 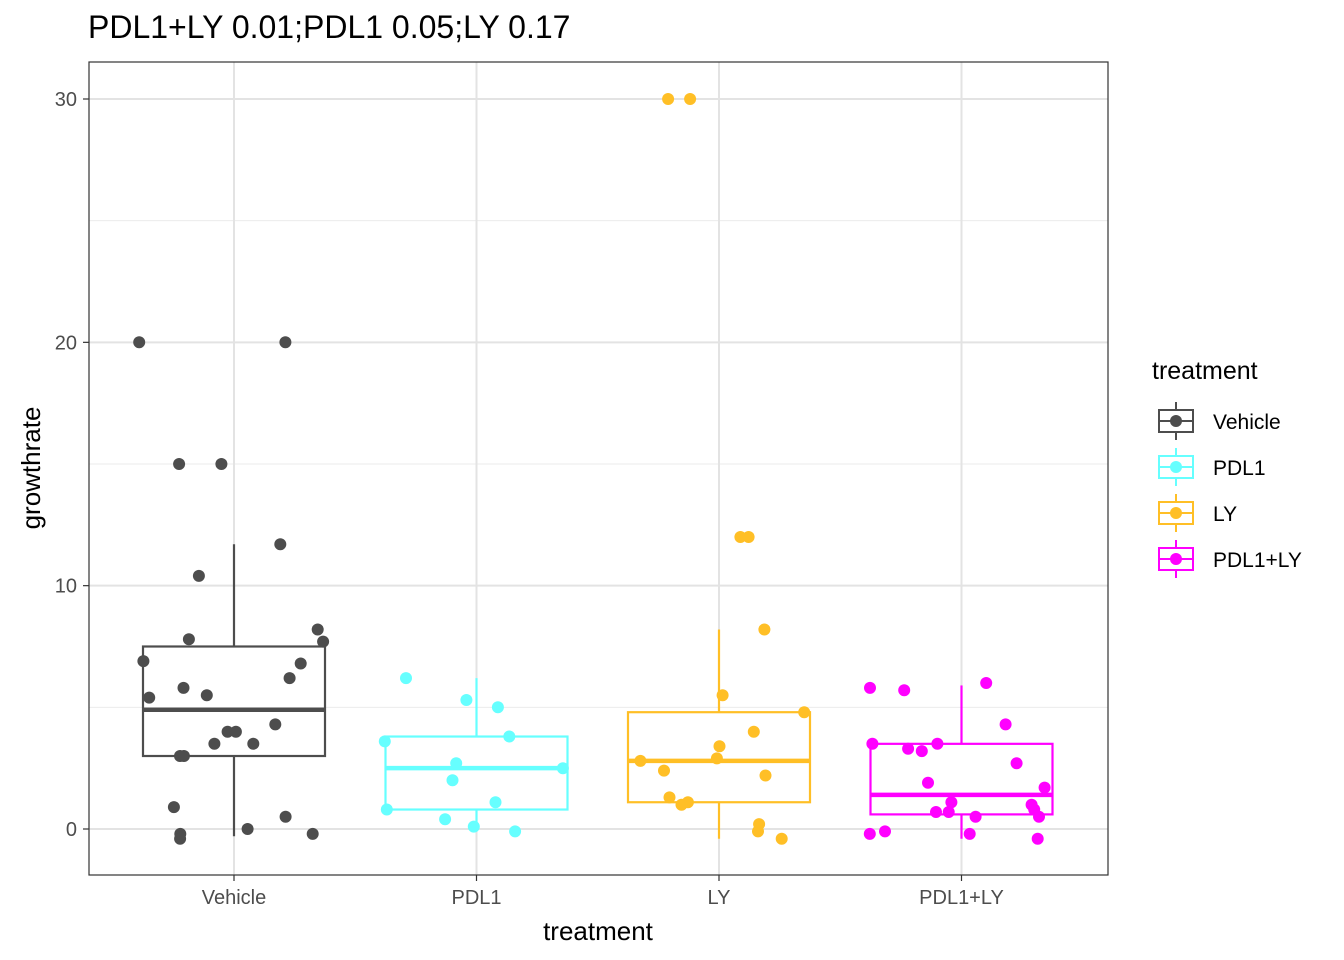 I want to click on y-tick-label: 20, so click(x=66, y=343).